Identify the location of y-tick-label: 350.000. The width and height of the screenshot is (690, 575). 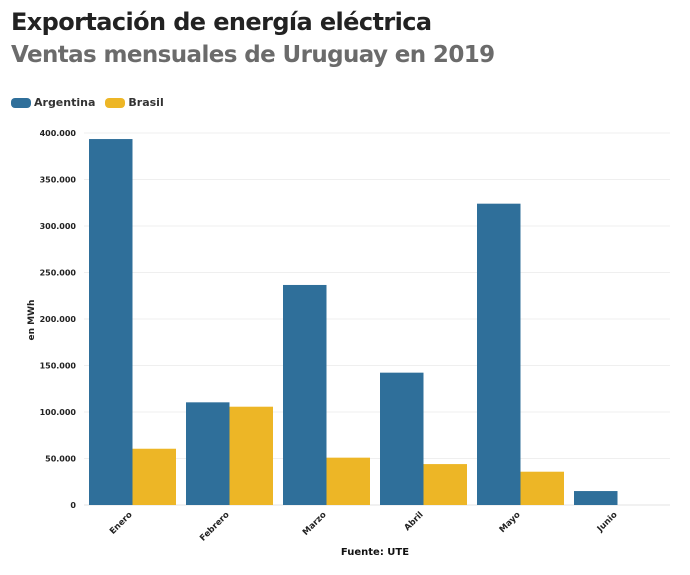
(58, 180).